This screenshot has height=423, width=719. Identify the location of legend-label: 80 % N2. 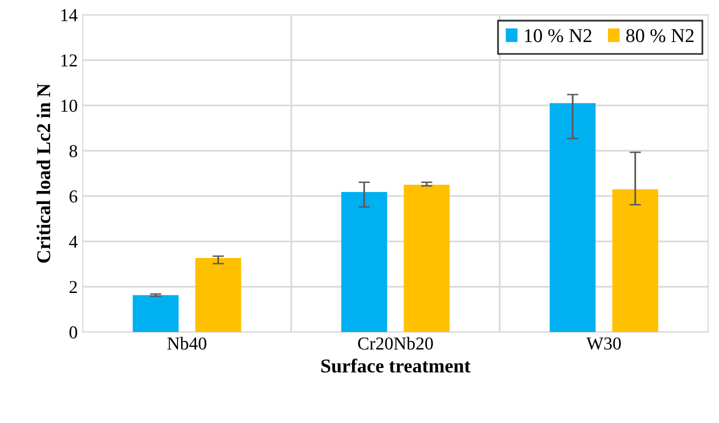
(660, 35).